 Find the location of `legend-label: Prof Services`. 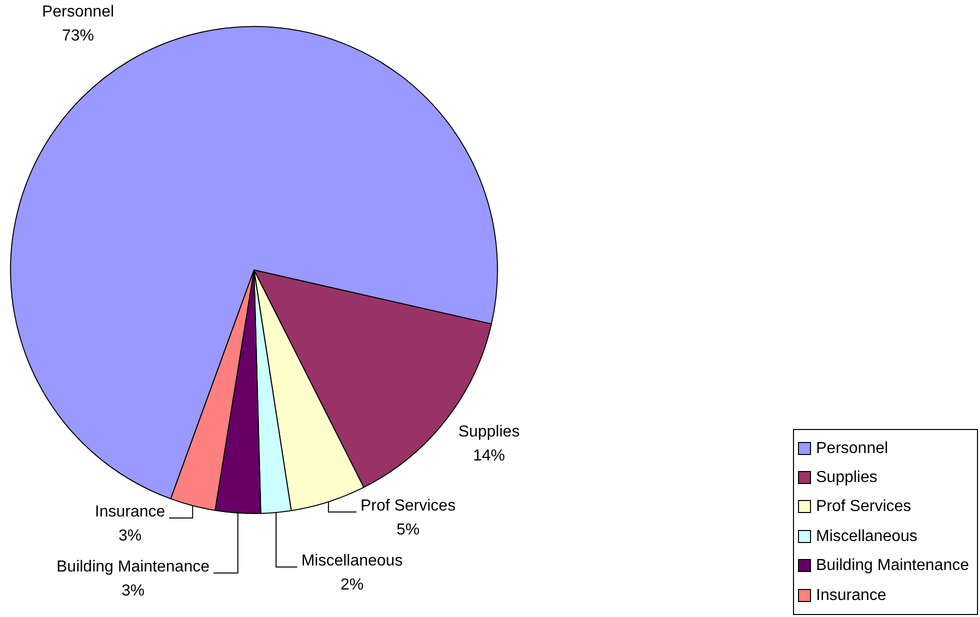

legend-label: Prof Services is located at coordinates (864, 507).